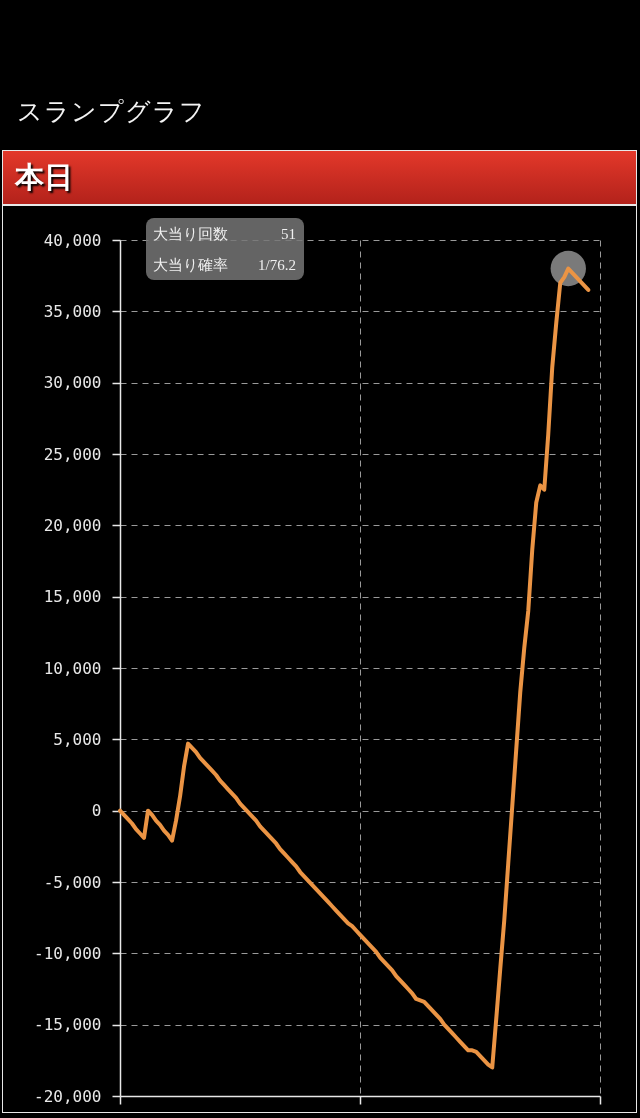 This screenshot has width=640, height=1118. Describe the element at coordinates (96, 811) in the screenshot. I see `y-tick-label: 0` at that location.